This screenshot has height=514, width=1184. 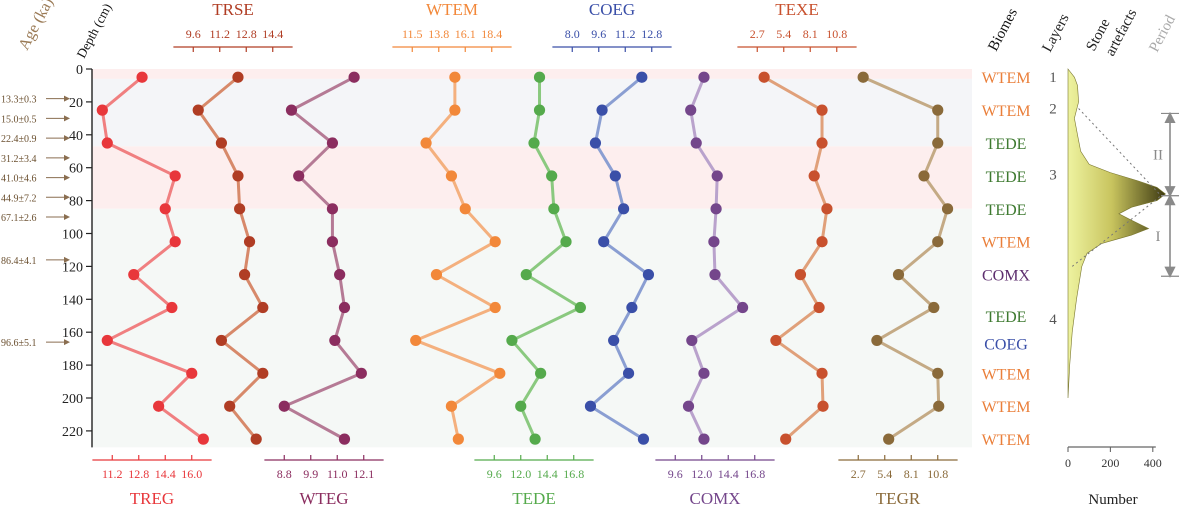 What do you see at coordinates (72, 366) in the screenshot?
I see `depth-tick-label: 180` at bounding box center [72, 366].